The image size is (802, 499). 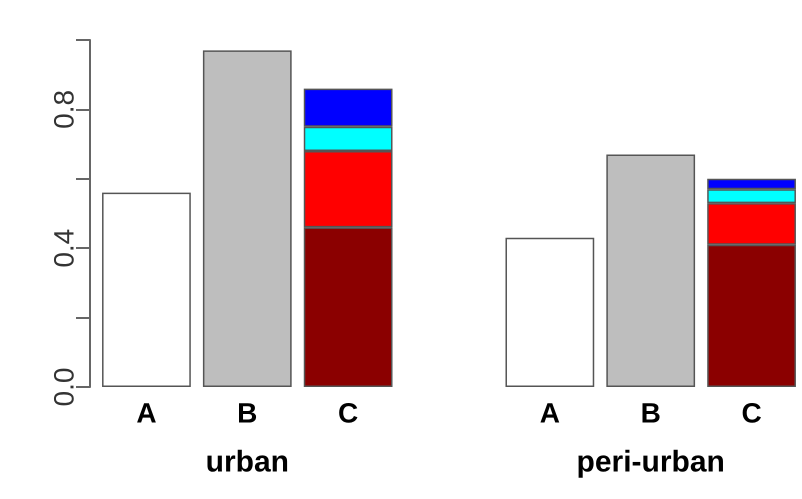 I want to click on y-tick-label: 0.8, so click(x=64, y=109).